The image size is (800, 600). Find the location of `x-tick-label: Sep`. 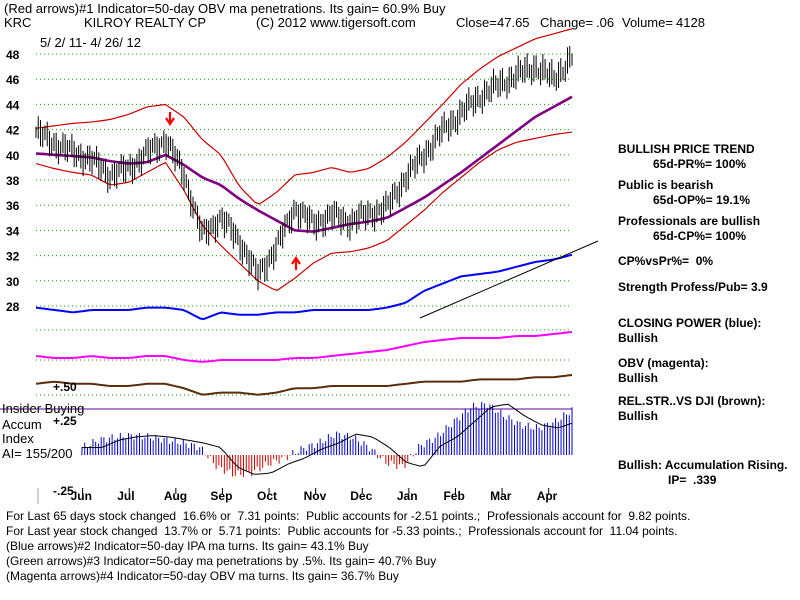

x-tick-label: Sep is located at coordinates (221, 496).